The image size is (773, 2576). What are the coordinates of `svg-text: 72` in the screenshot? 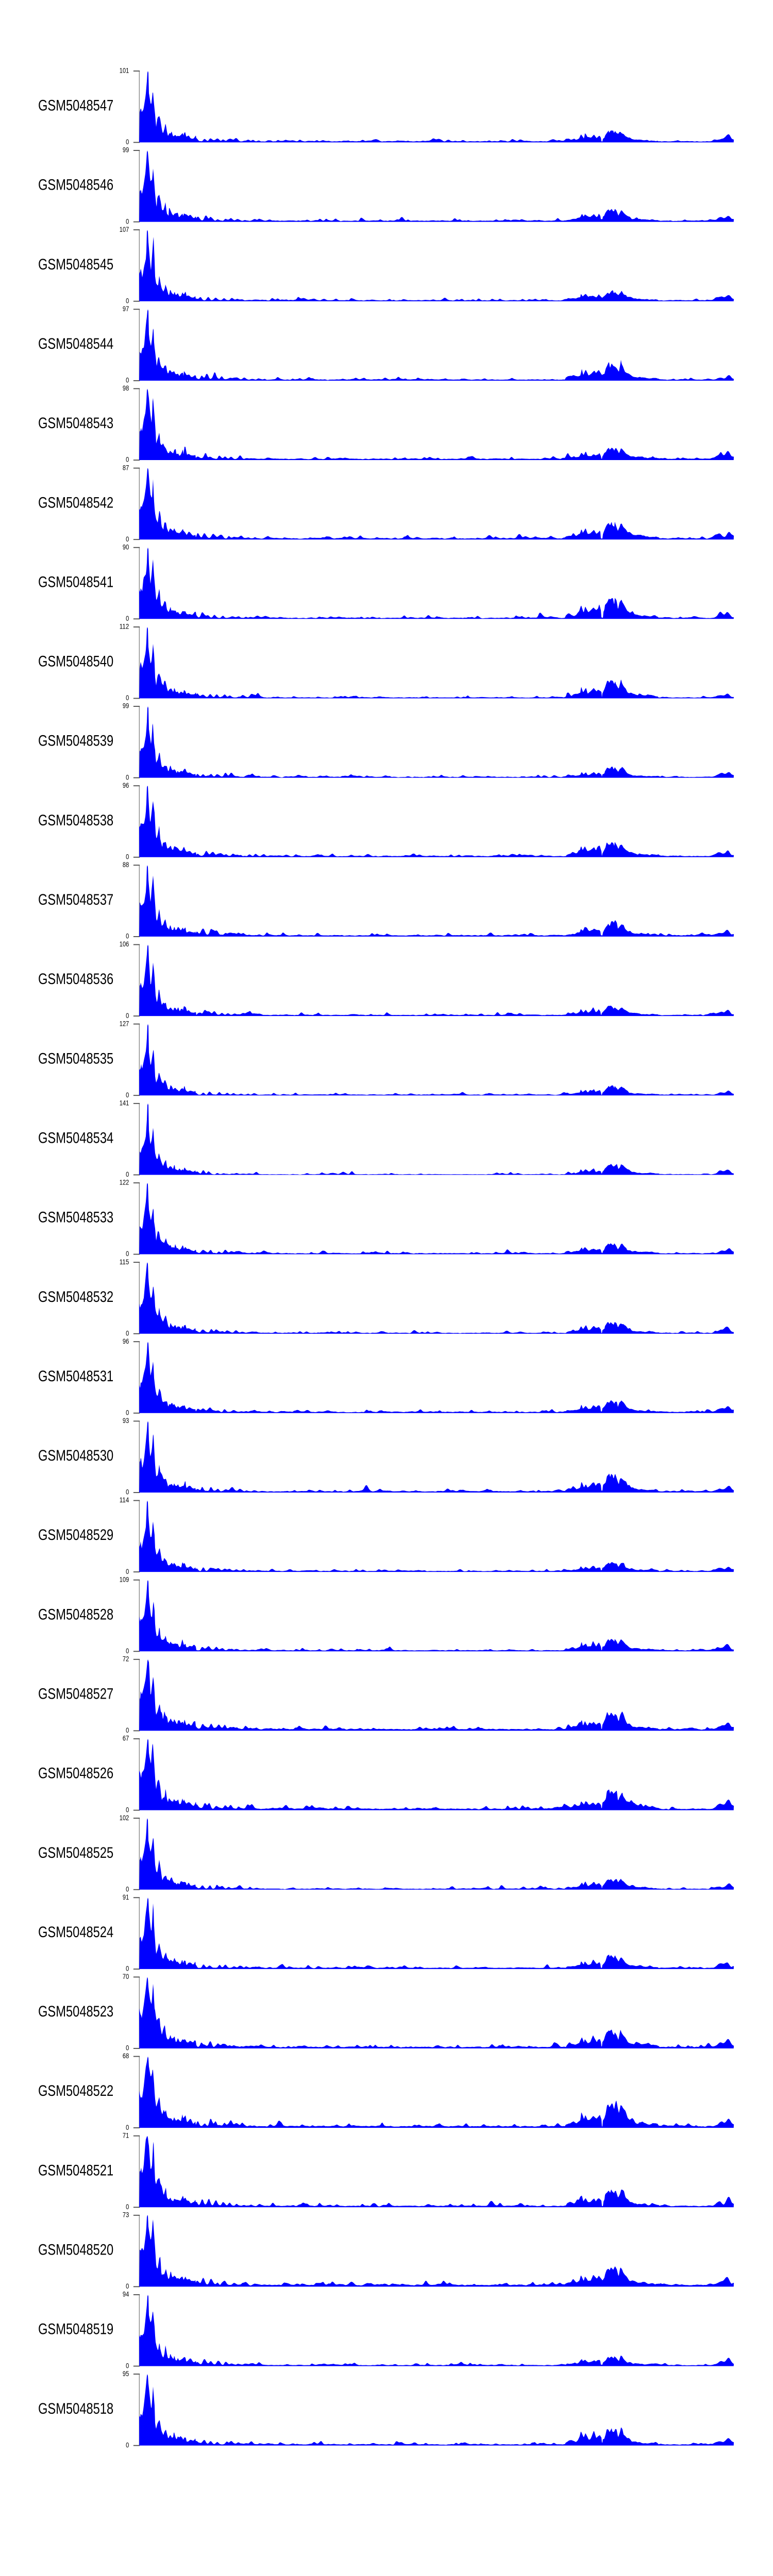 It's located at (126, 1659).